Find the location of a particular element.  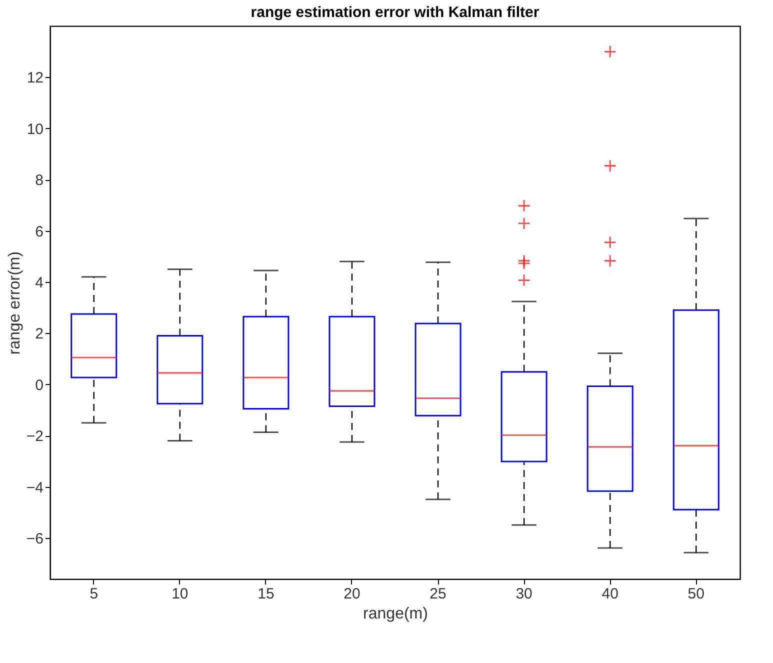

y-tick-label: −4 is located at coordinates (35, 487).